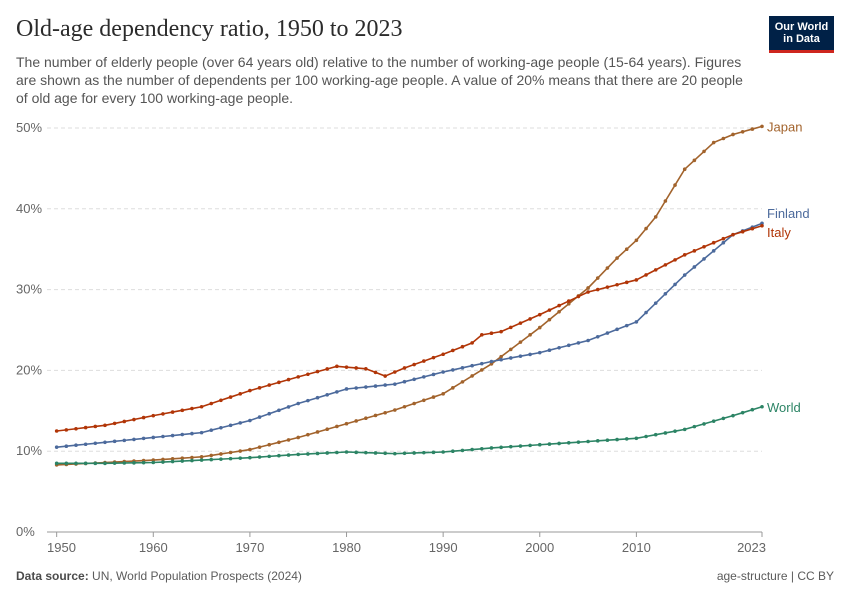  I want to click on x-tick-label: 1970, so click(249, 547).